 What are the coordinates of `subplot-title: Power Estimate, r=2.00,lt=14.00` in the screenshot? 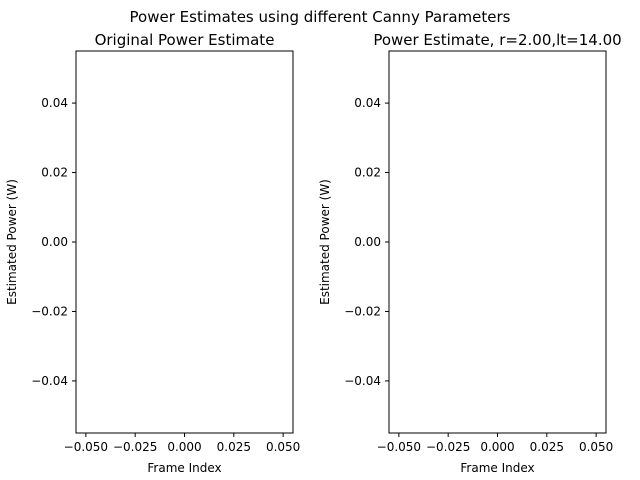 It's located at (497, 40).